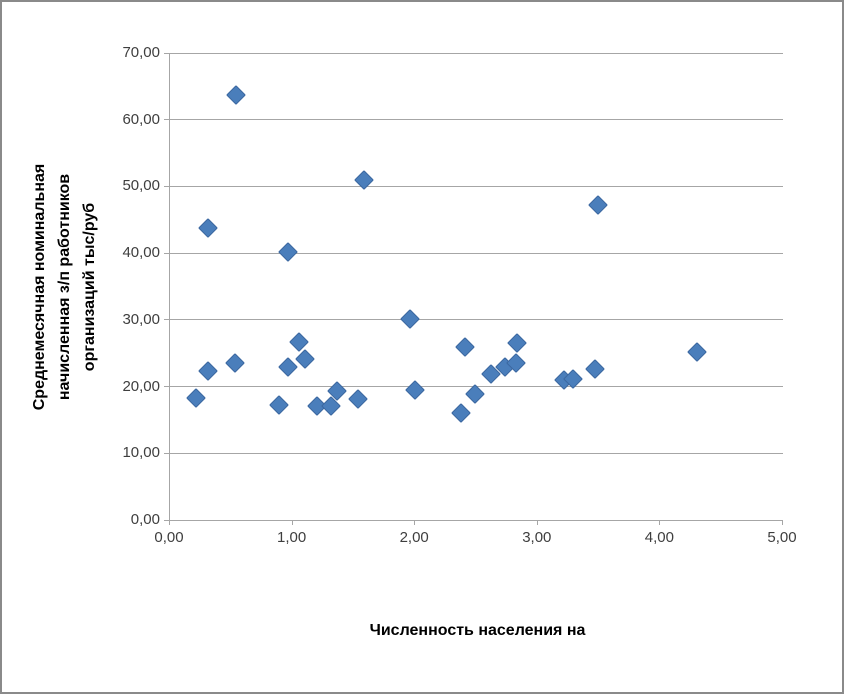 The width and height of the screenshot is (844, 694). I want to click on y-axis-tick-label: 70,00, so click(141, 52).